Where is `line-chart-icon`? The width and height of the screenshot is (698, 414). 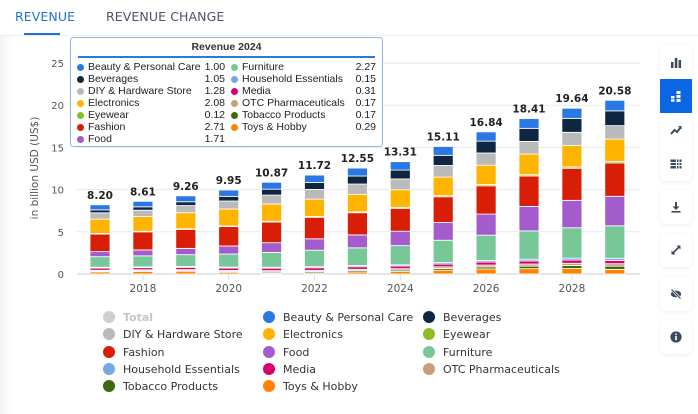 line-chart-icon is located at coordinates (676, 130).